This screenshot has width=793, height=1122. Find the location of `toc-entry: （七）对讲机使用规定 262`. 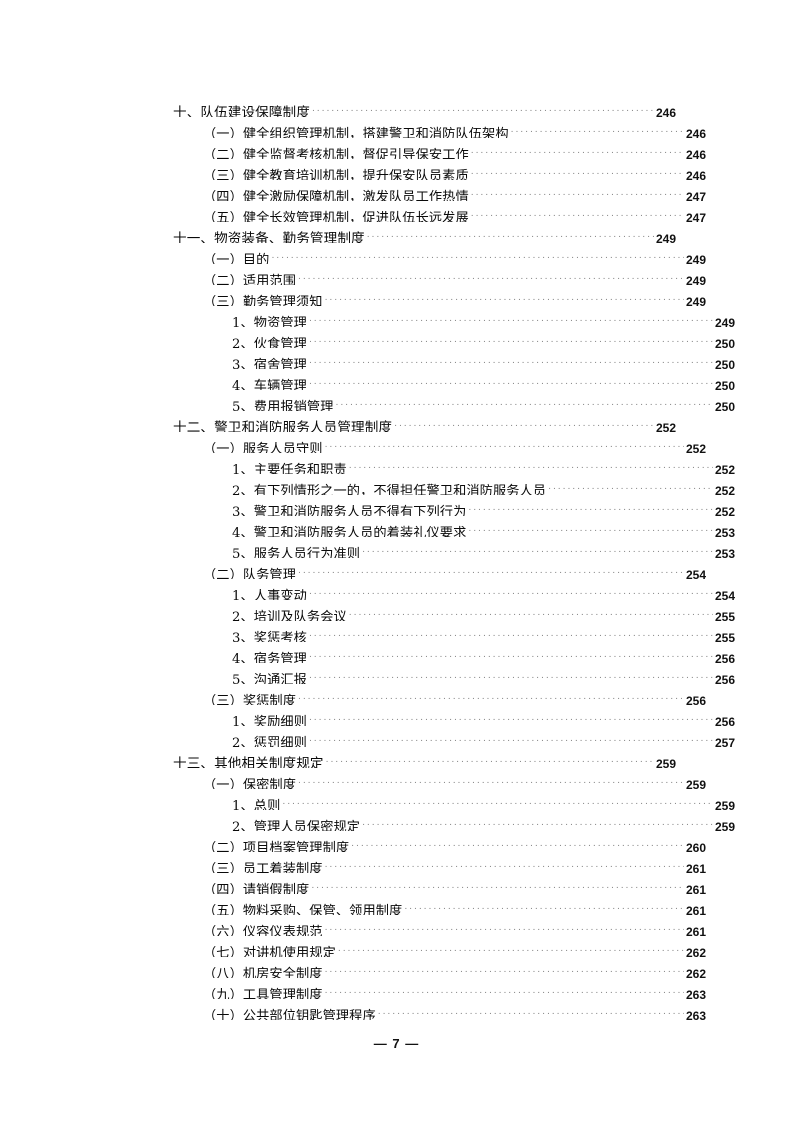

toc-entry: （七）对讲机使用规定 262 is located at coordinates (439, 947).